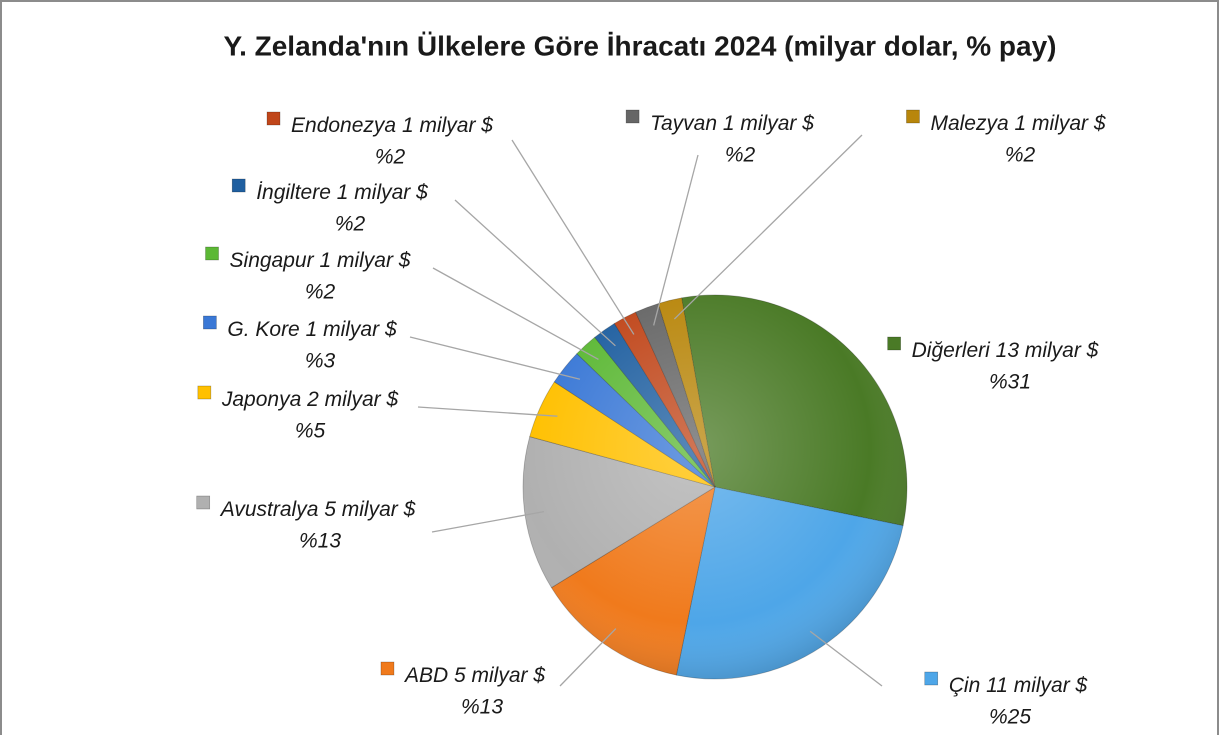 This screenshot has height=735, width=1219. I want to click on amount-label: 13 milyar $, so click(1047, 350).